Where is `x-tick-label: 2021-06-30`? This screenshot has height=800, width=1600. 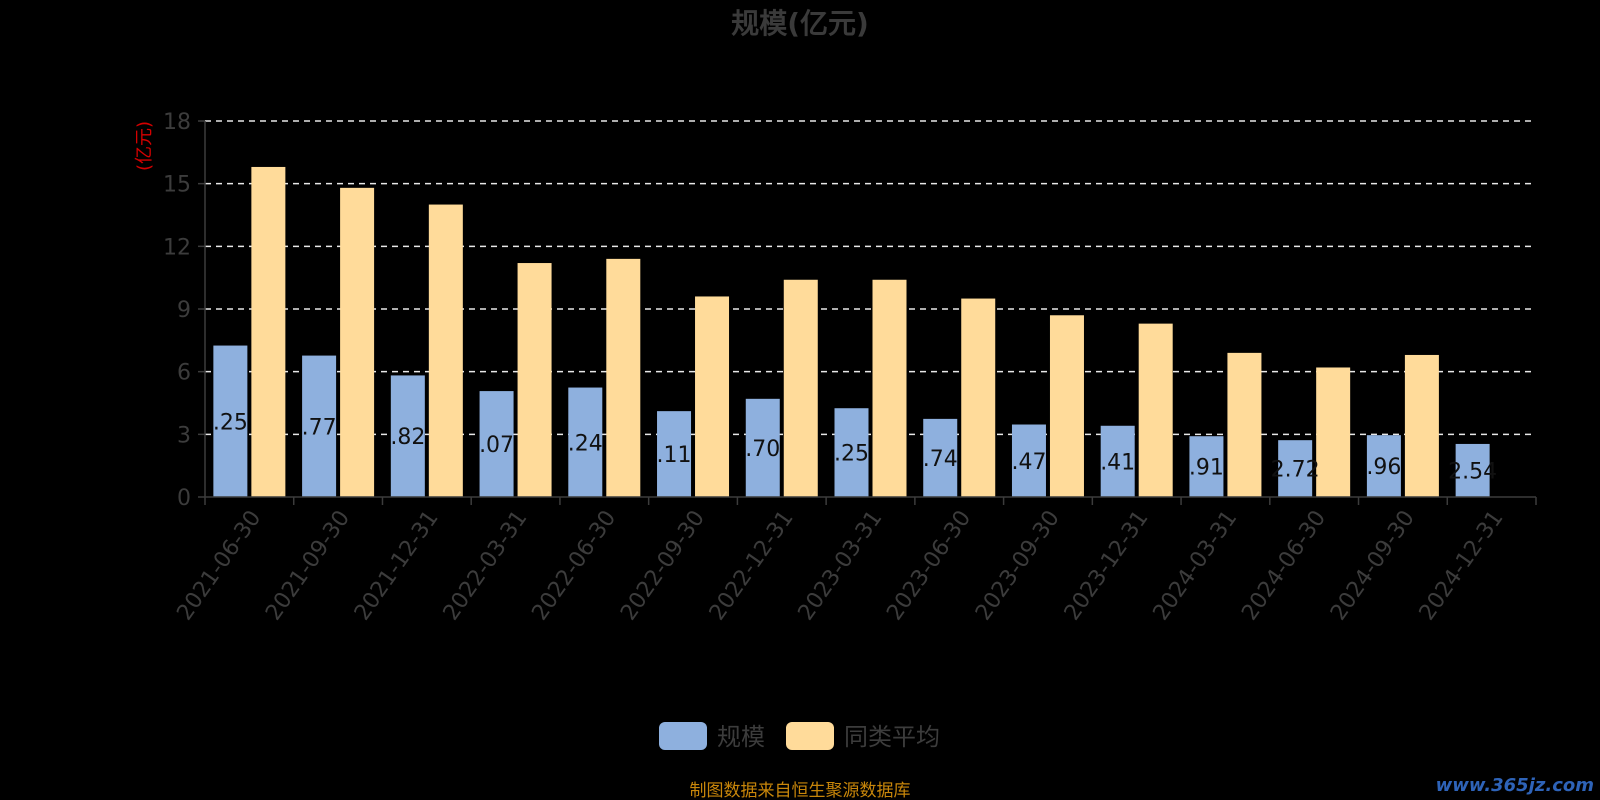
x-tick-label: 2021-06-30 is located at coordinates (219, 565).